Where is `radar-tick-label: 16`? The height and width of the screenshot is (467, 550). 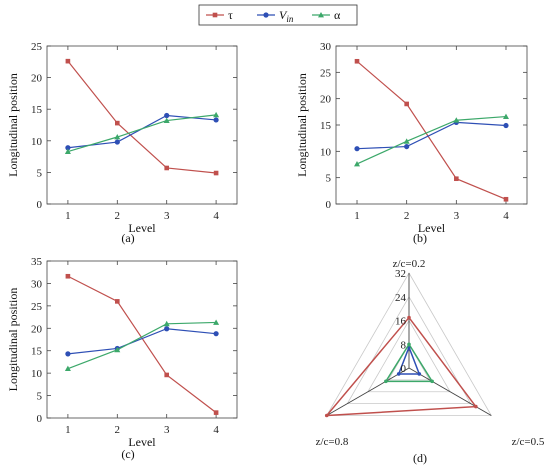 radar-tick-label: 16 is located at coordinates (401, 322).